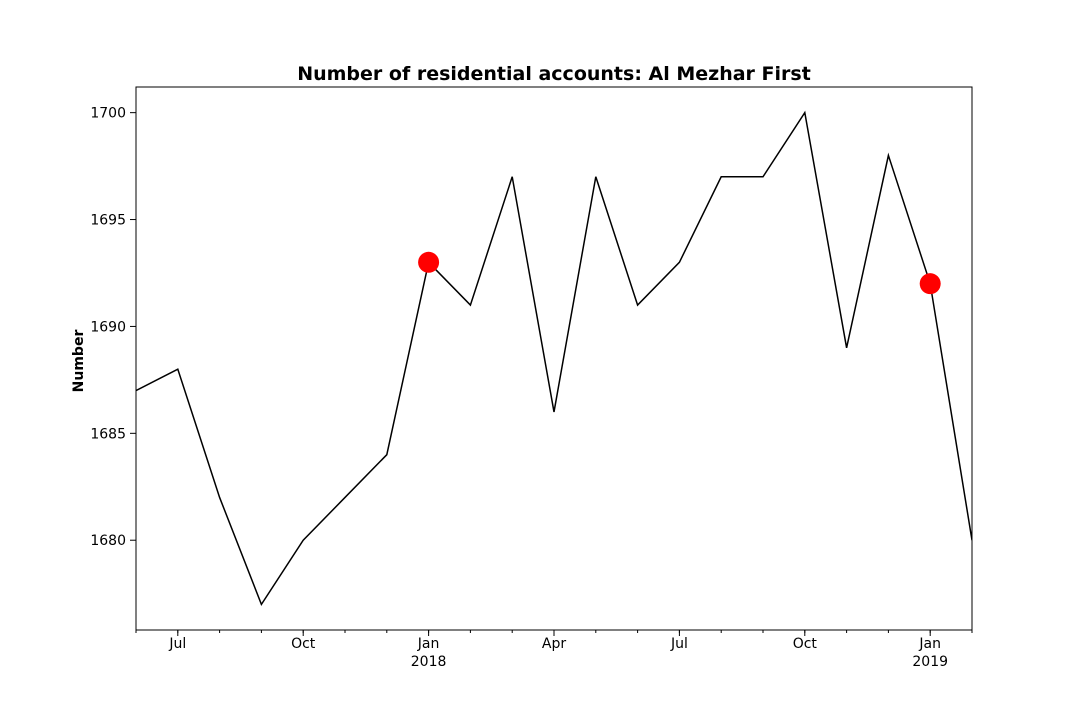  Describe the element at coordinates (108, 327) in the screenshot. I see `y-tick-label: 1690` at that location.